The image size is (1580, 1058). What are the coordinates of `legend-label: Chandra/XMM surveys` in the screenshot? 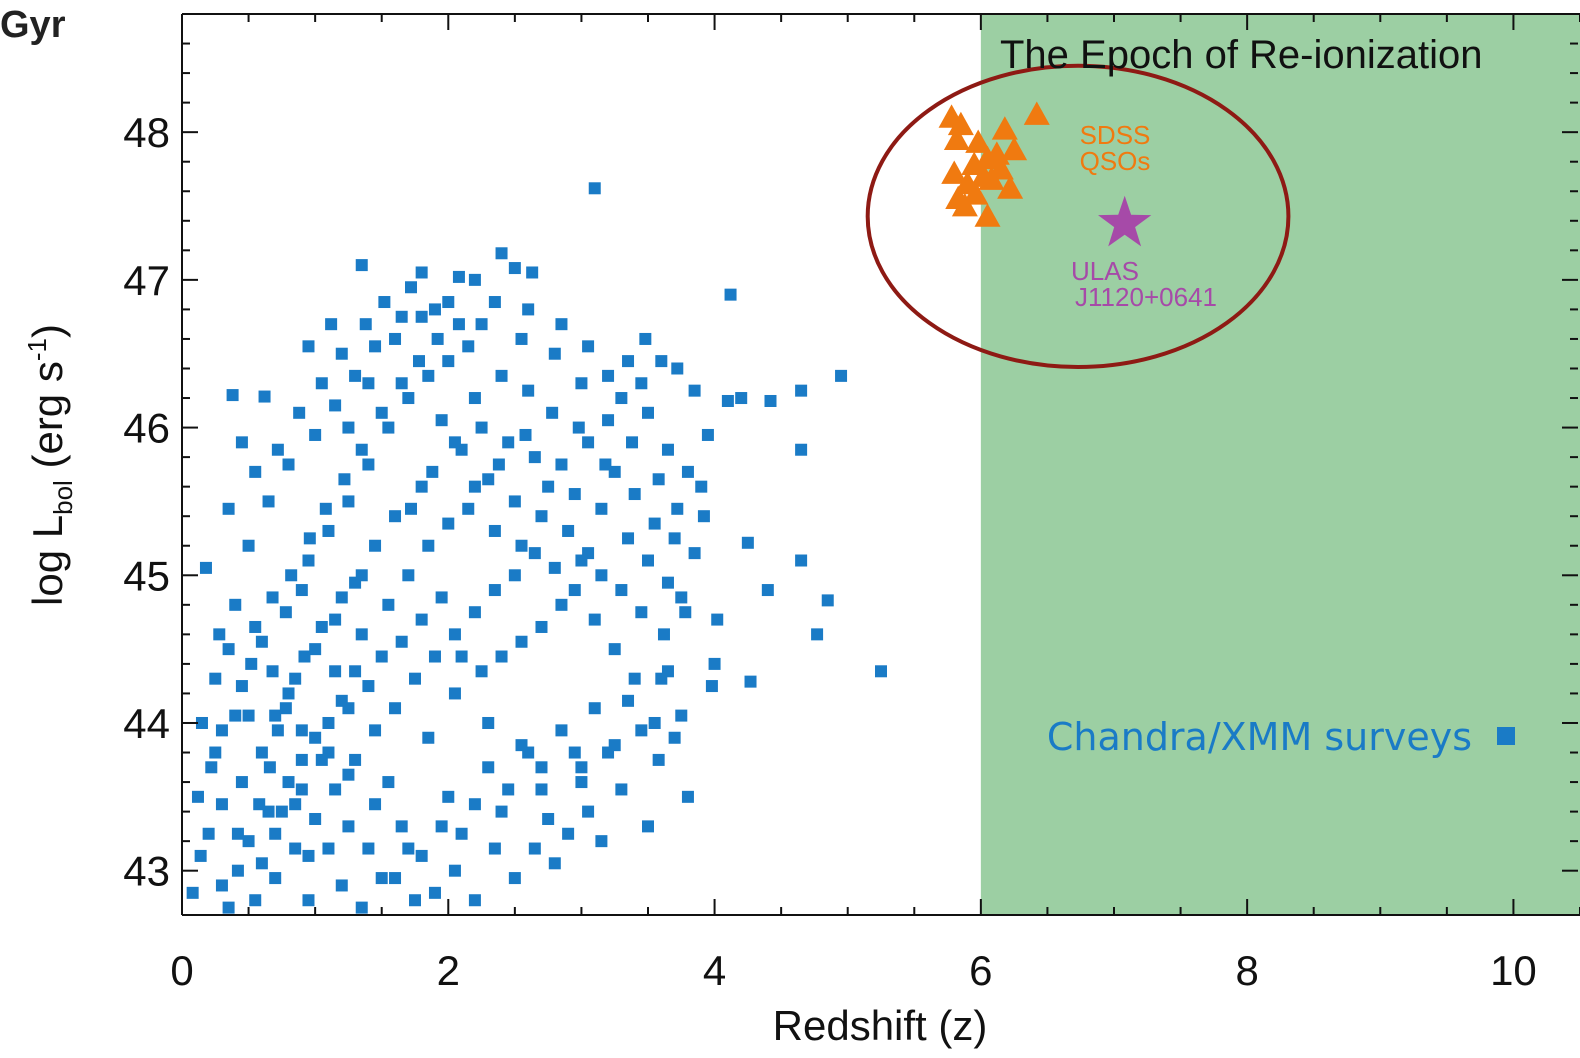 It's located at (1259, 737).